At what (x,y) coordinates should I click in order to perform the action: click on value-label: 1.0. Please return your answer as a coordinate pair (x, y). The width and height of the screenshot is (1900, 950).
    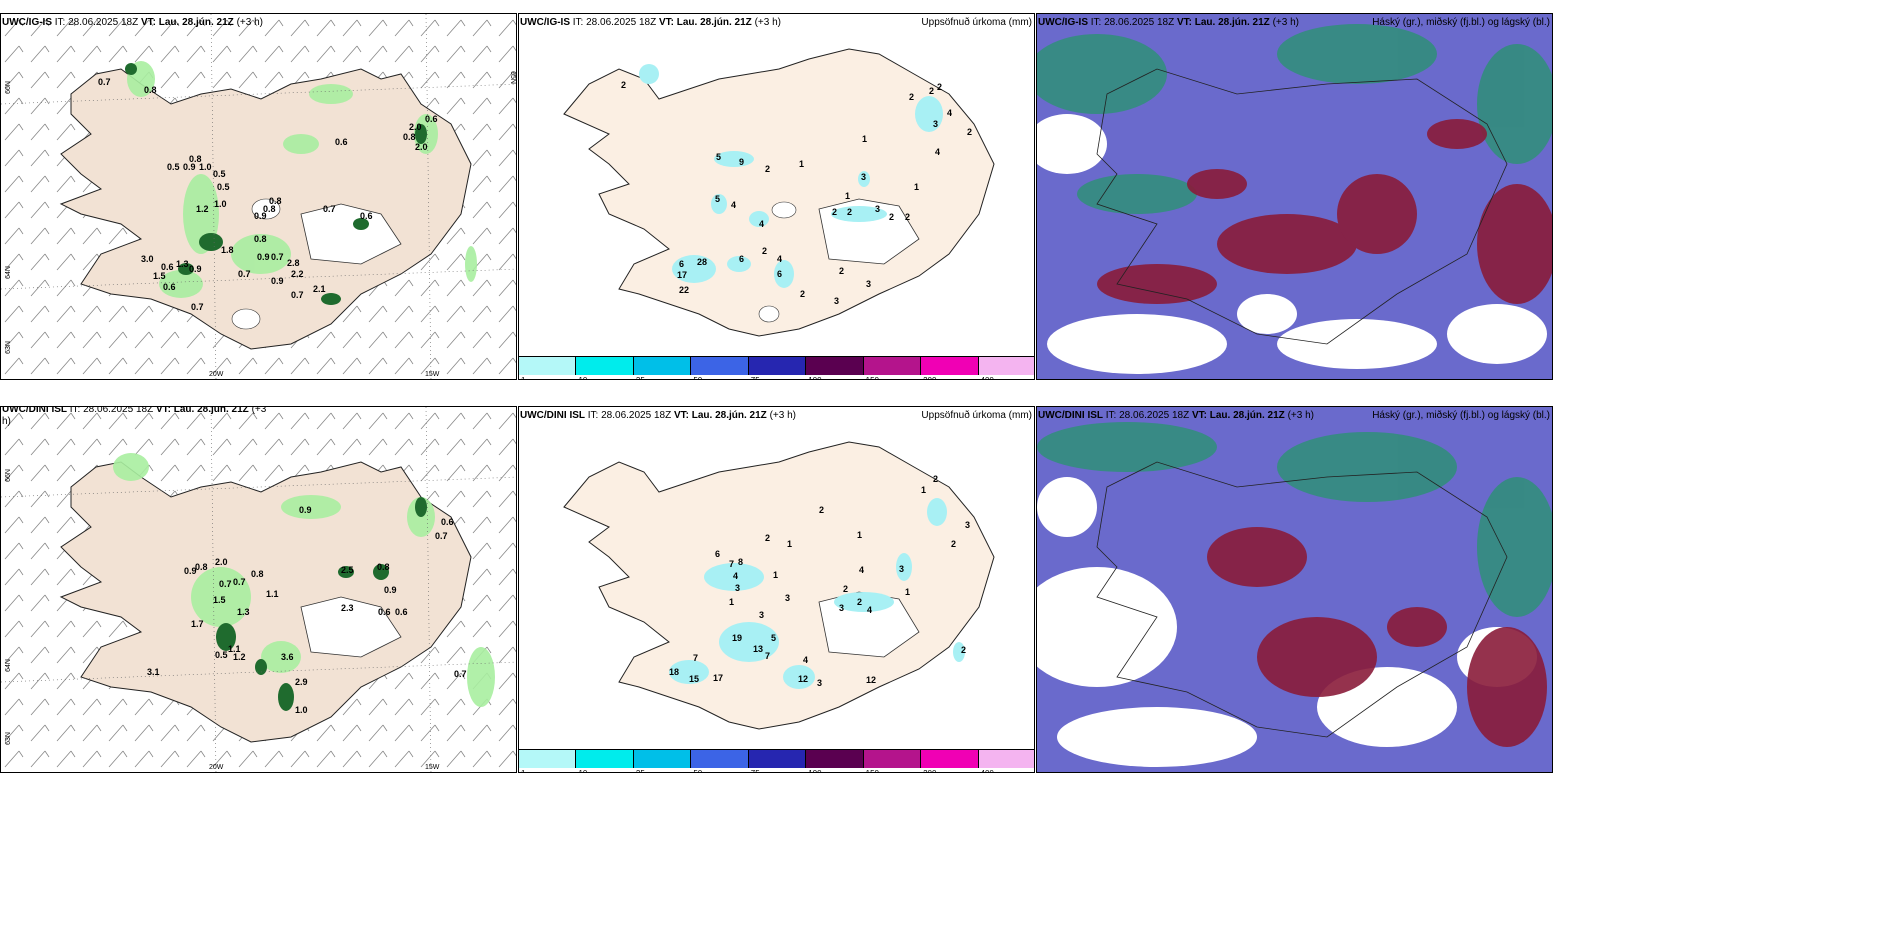
    Looking at the image, I should click on (301, 710).